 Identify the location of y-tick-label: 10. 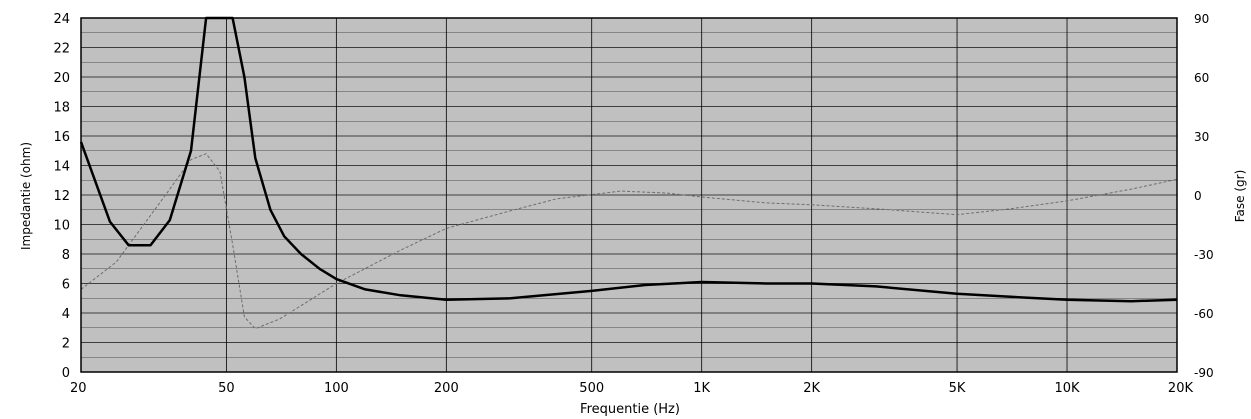
(61, 226).